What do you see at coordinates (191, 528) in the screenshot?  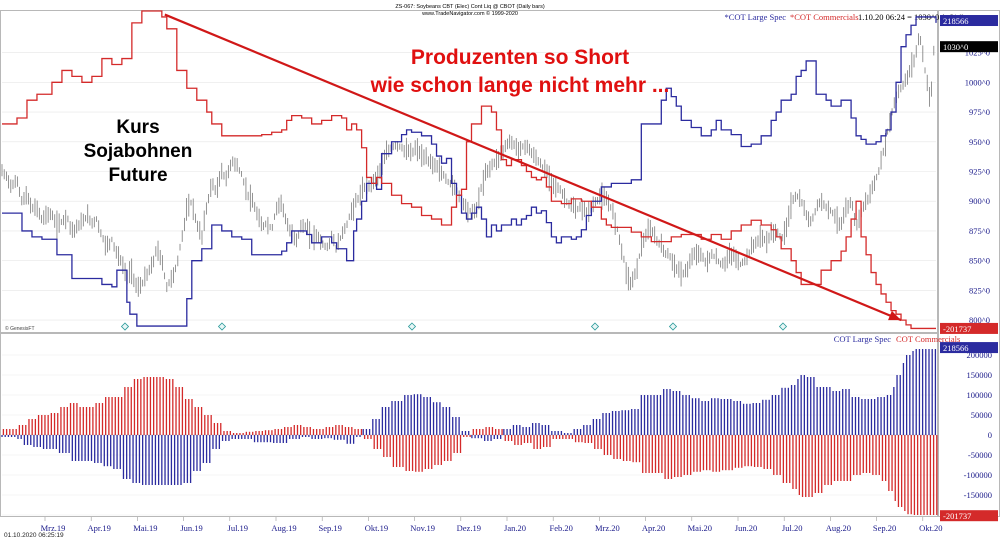 I see `x-tick-label: Jun.19` at bounding box center [191, 528].